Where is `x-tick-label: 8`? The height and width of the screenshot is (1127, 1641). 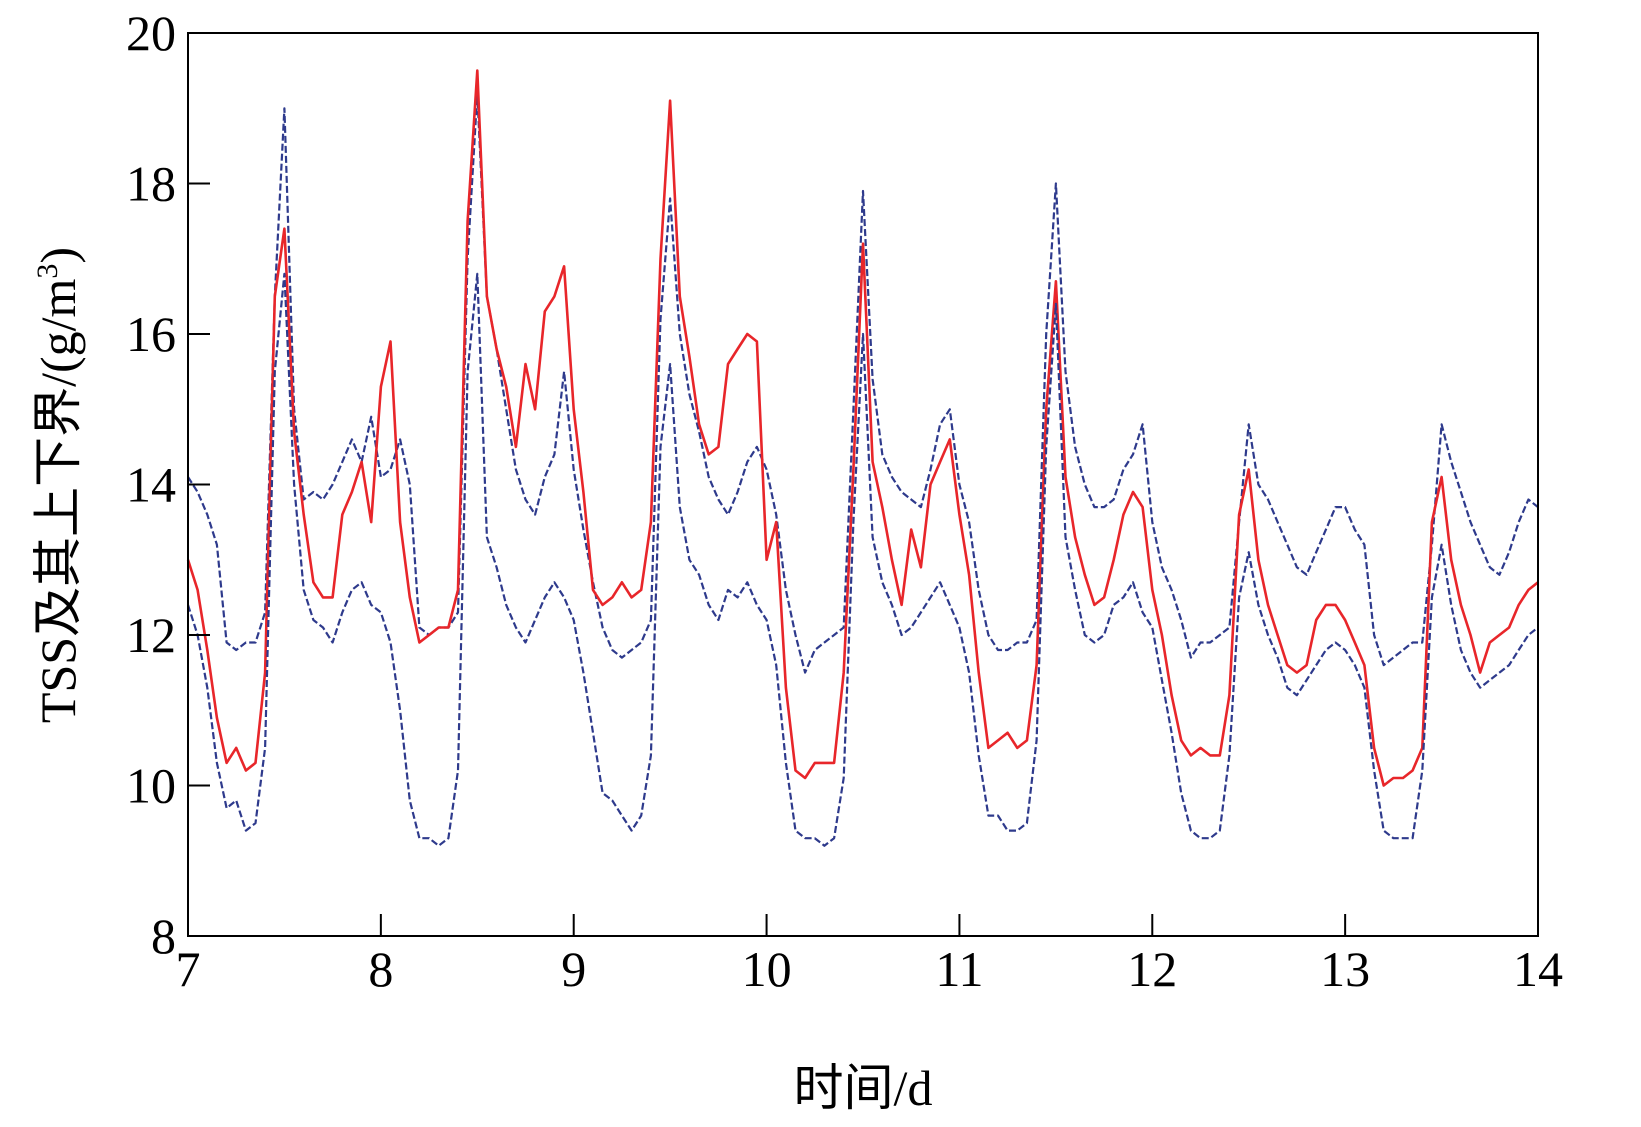
x-tick-label: 8 is located at coordinates (380, 969).